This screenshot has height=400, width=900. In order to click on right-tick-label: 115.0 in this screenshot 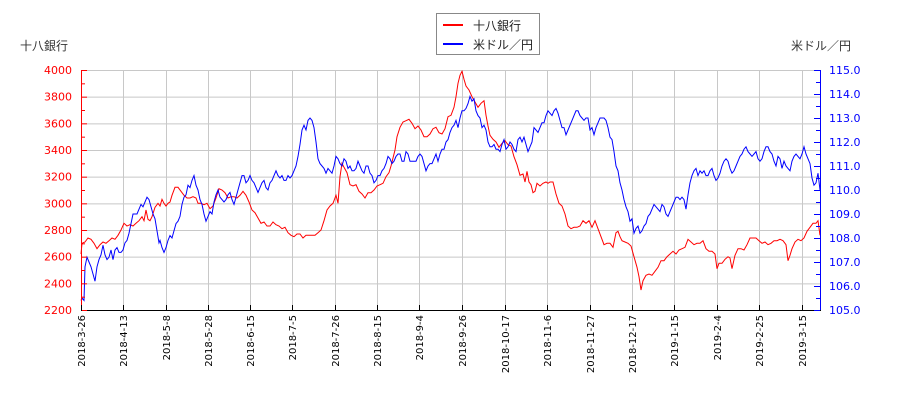, I will do `click(845, 70)`.